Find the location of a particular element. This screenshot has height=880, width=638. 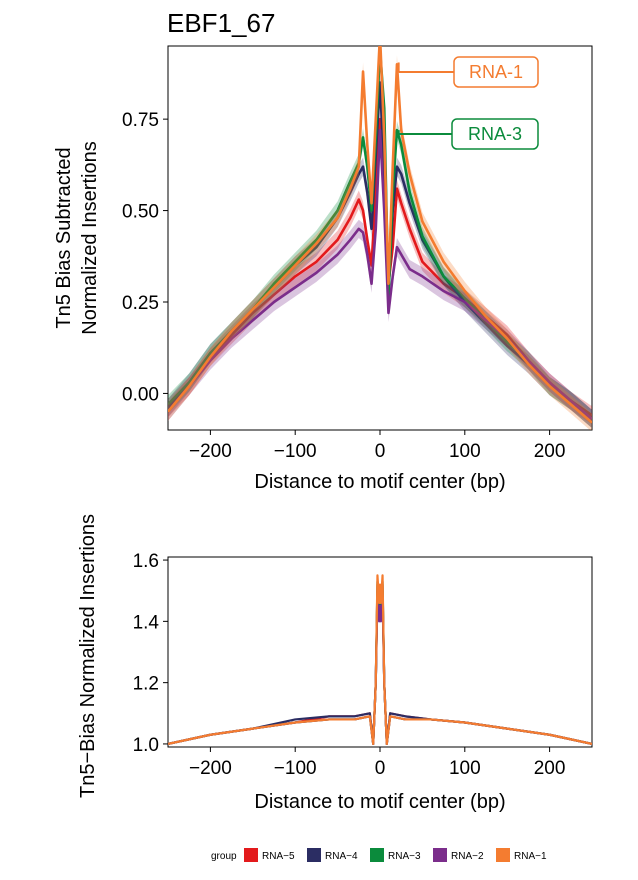

chart-title: EBF1_67 is located at coordinates (221, 23).